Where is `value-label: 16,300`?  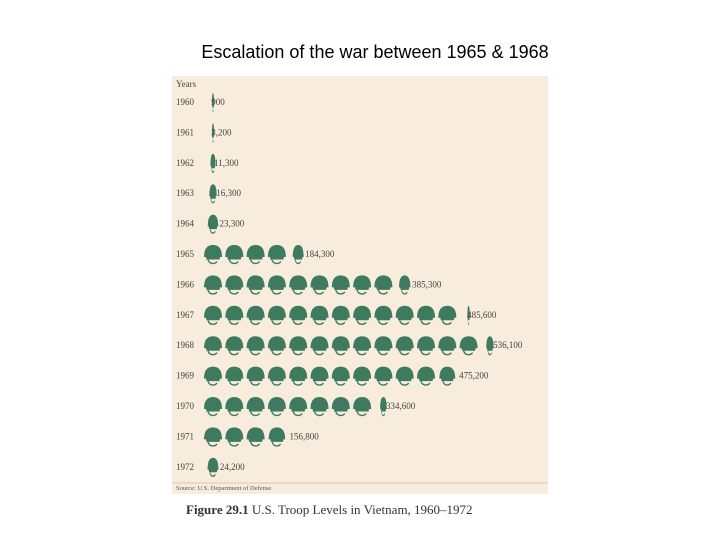
value-label: 16,300 is located at coordinates (228, 193).